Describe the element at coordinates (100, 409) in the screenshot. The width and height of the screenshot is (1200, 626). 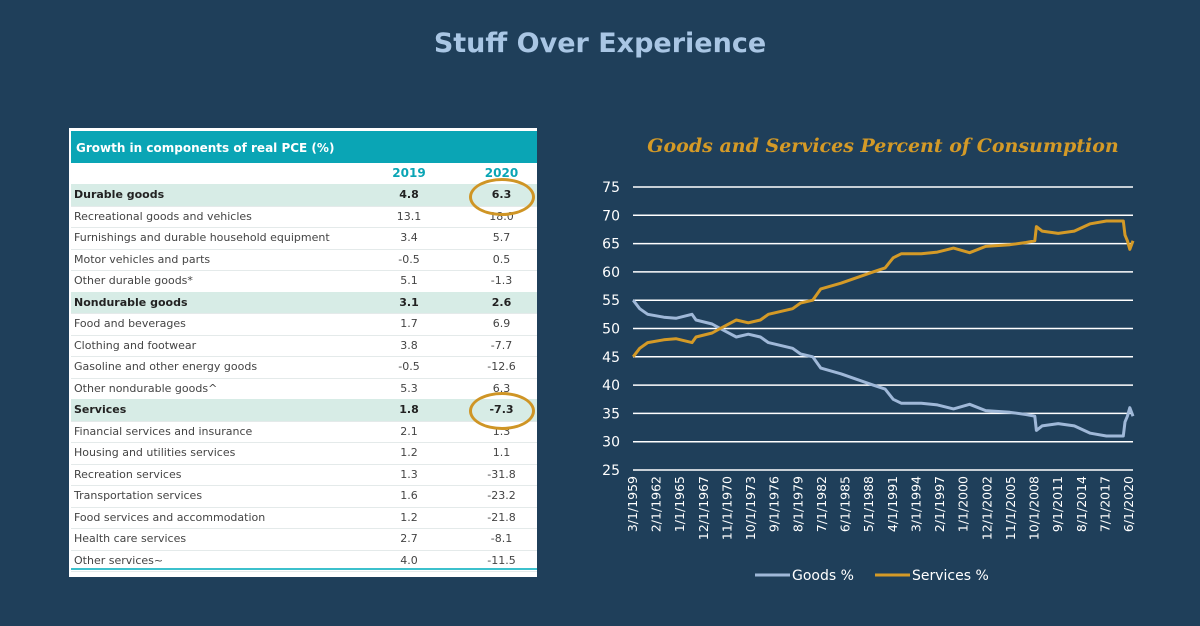
I see `row-label: Services` at that location.